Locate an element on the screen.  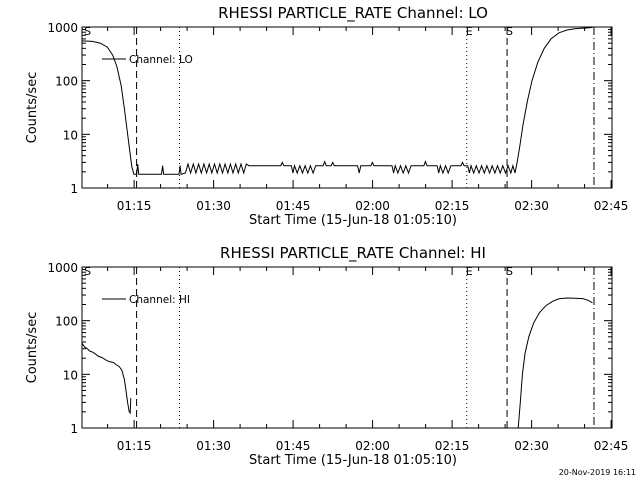
footer-timestamp: 20-Nov-2019 16:11 is located at coordinates (597, 472).